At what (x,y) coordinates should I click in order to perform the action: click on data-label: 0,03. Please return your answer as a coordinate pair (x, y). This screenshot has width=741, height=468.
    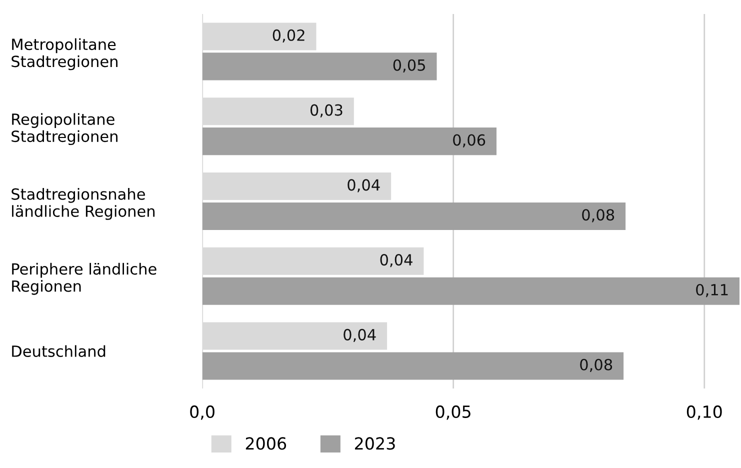
    Looking at the image, I should click on (326, 111).